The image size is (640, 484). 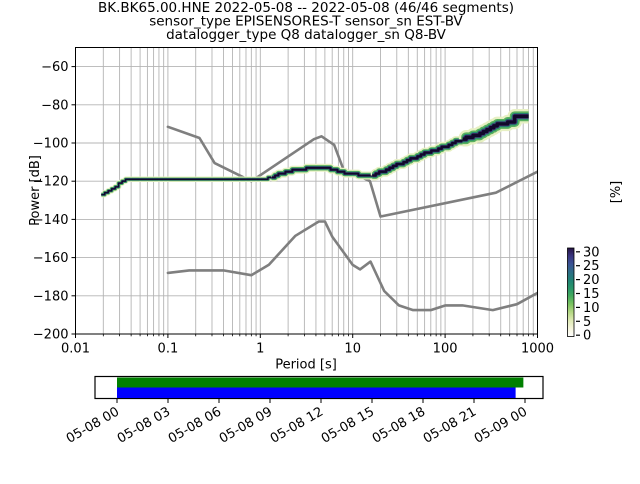 I want to click on y-tick-label: −80, so click(x=54, y=105).